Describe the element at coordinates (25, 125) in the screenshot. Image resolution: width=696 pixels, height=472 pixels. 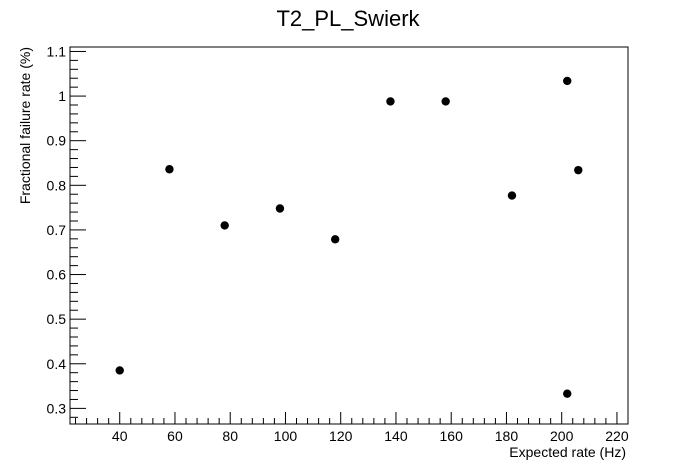
I see `y-axis-label: Fractional failure rate (%)` at that location.